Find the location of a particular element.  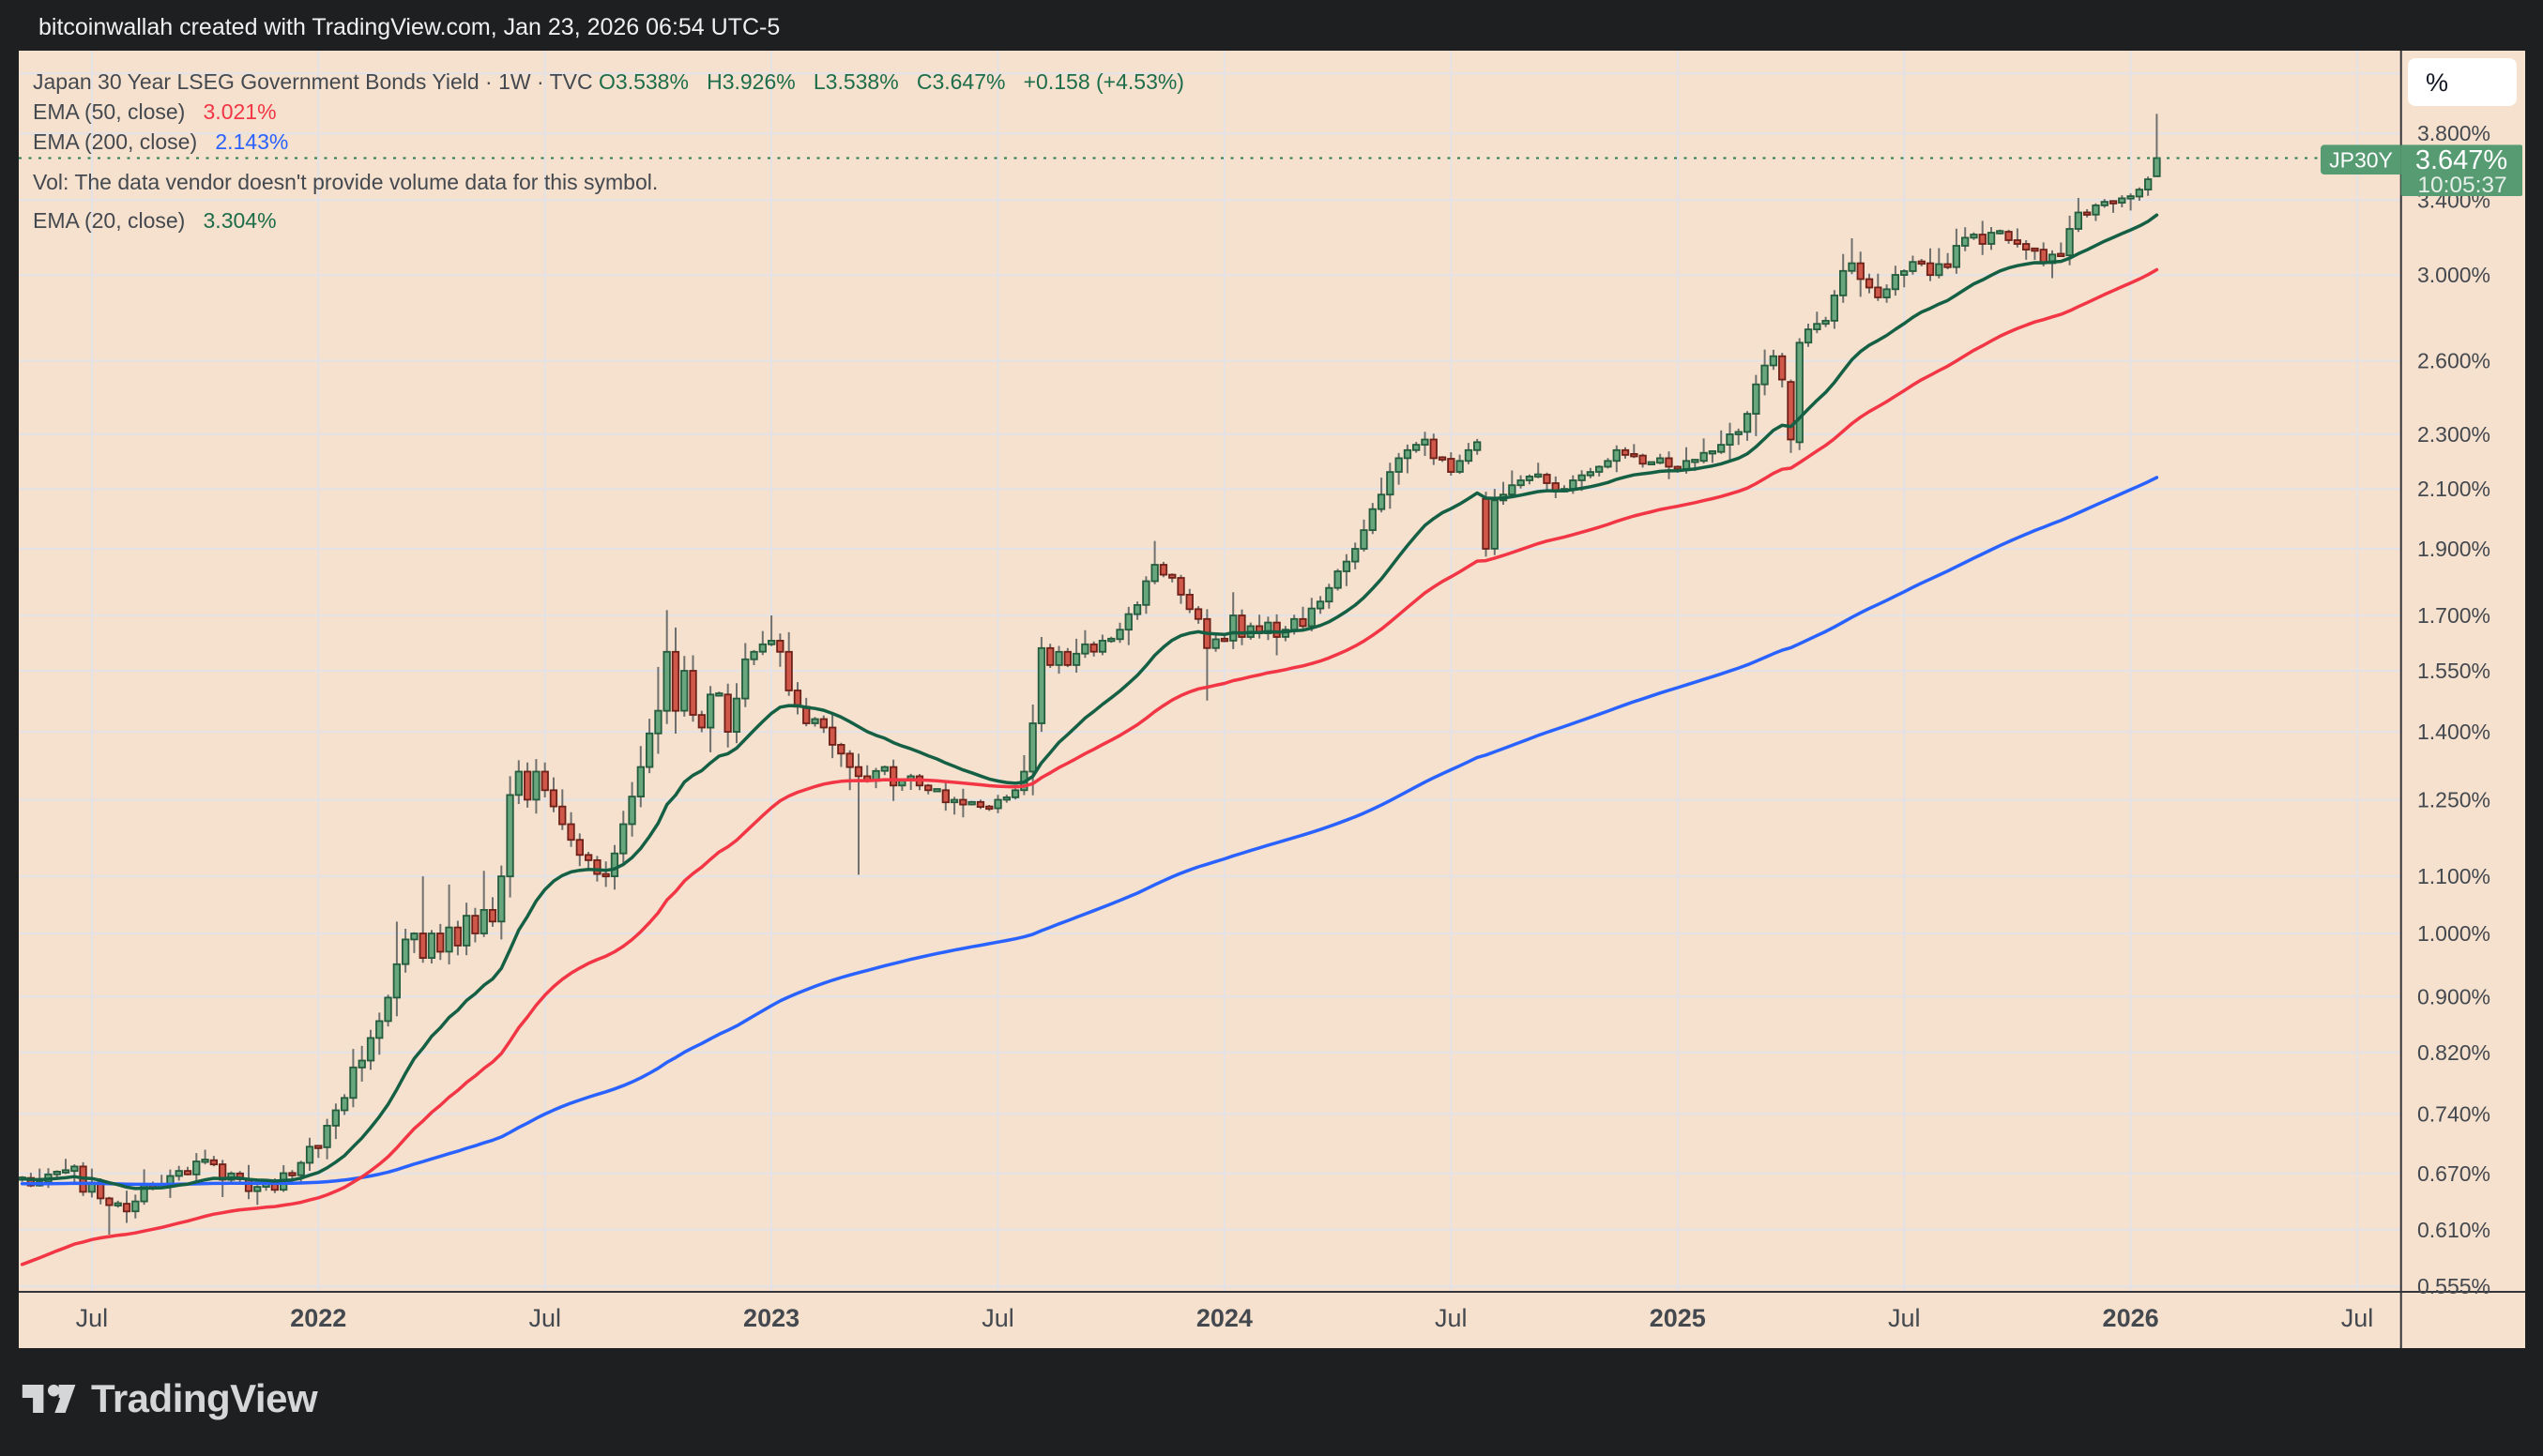

svg-text: 10:05:37 is located at coordinates (2461, 185).